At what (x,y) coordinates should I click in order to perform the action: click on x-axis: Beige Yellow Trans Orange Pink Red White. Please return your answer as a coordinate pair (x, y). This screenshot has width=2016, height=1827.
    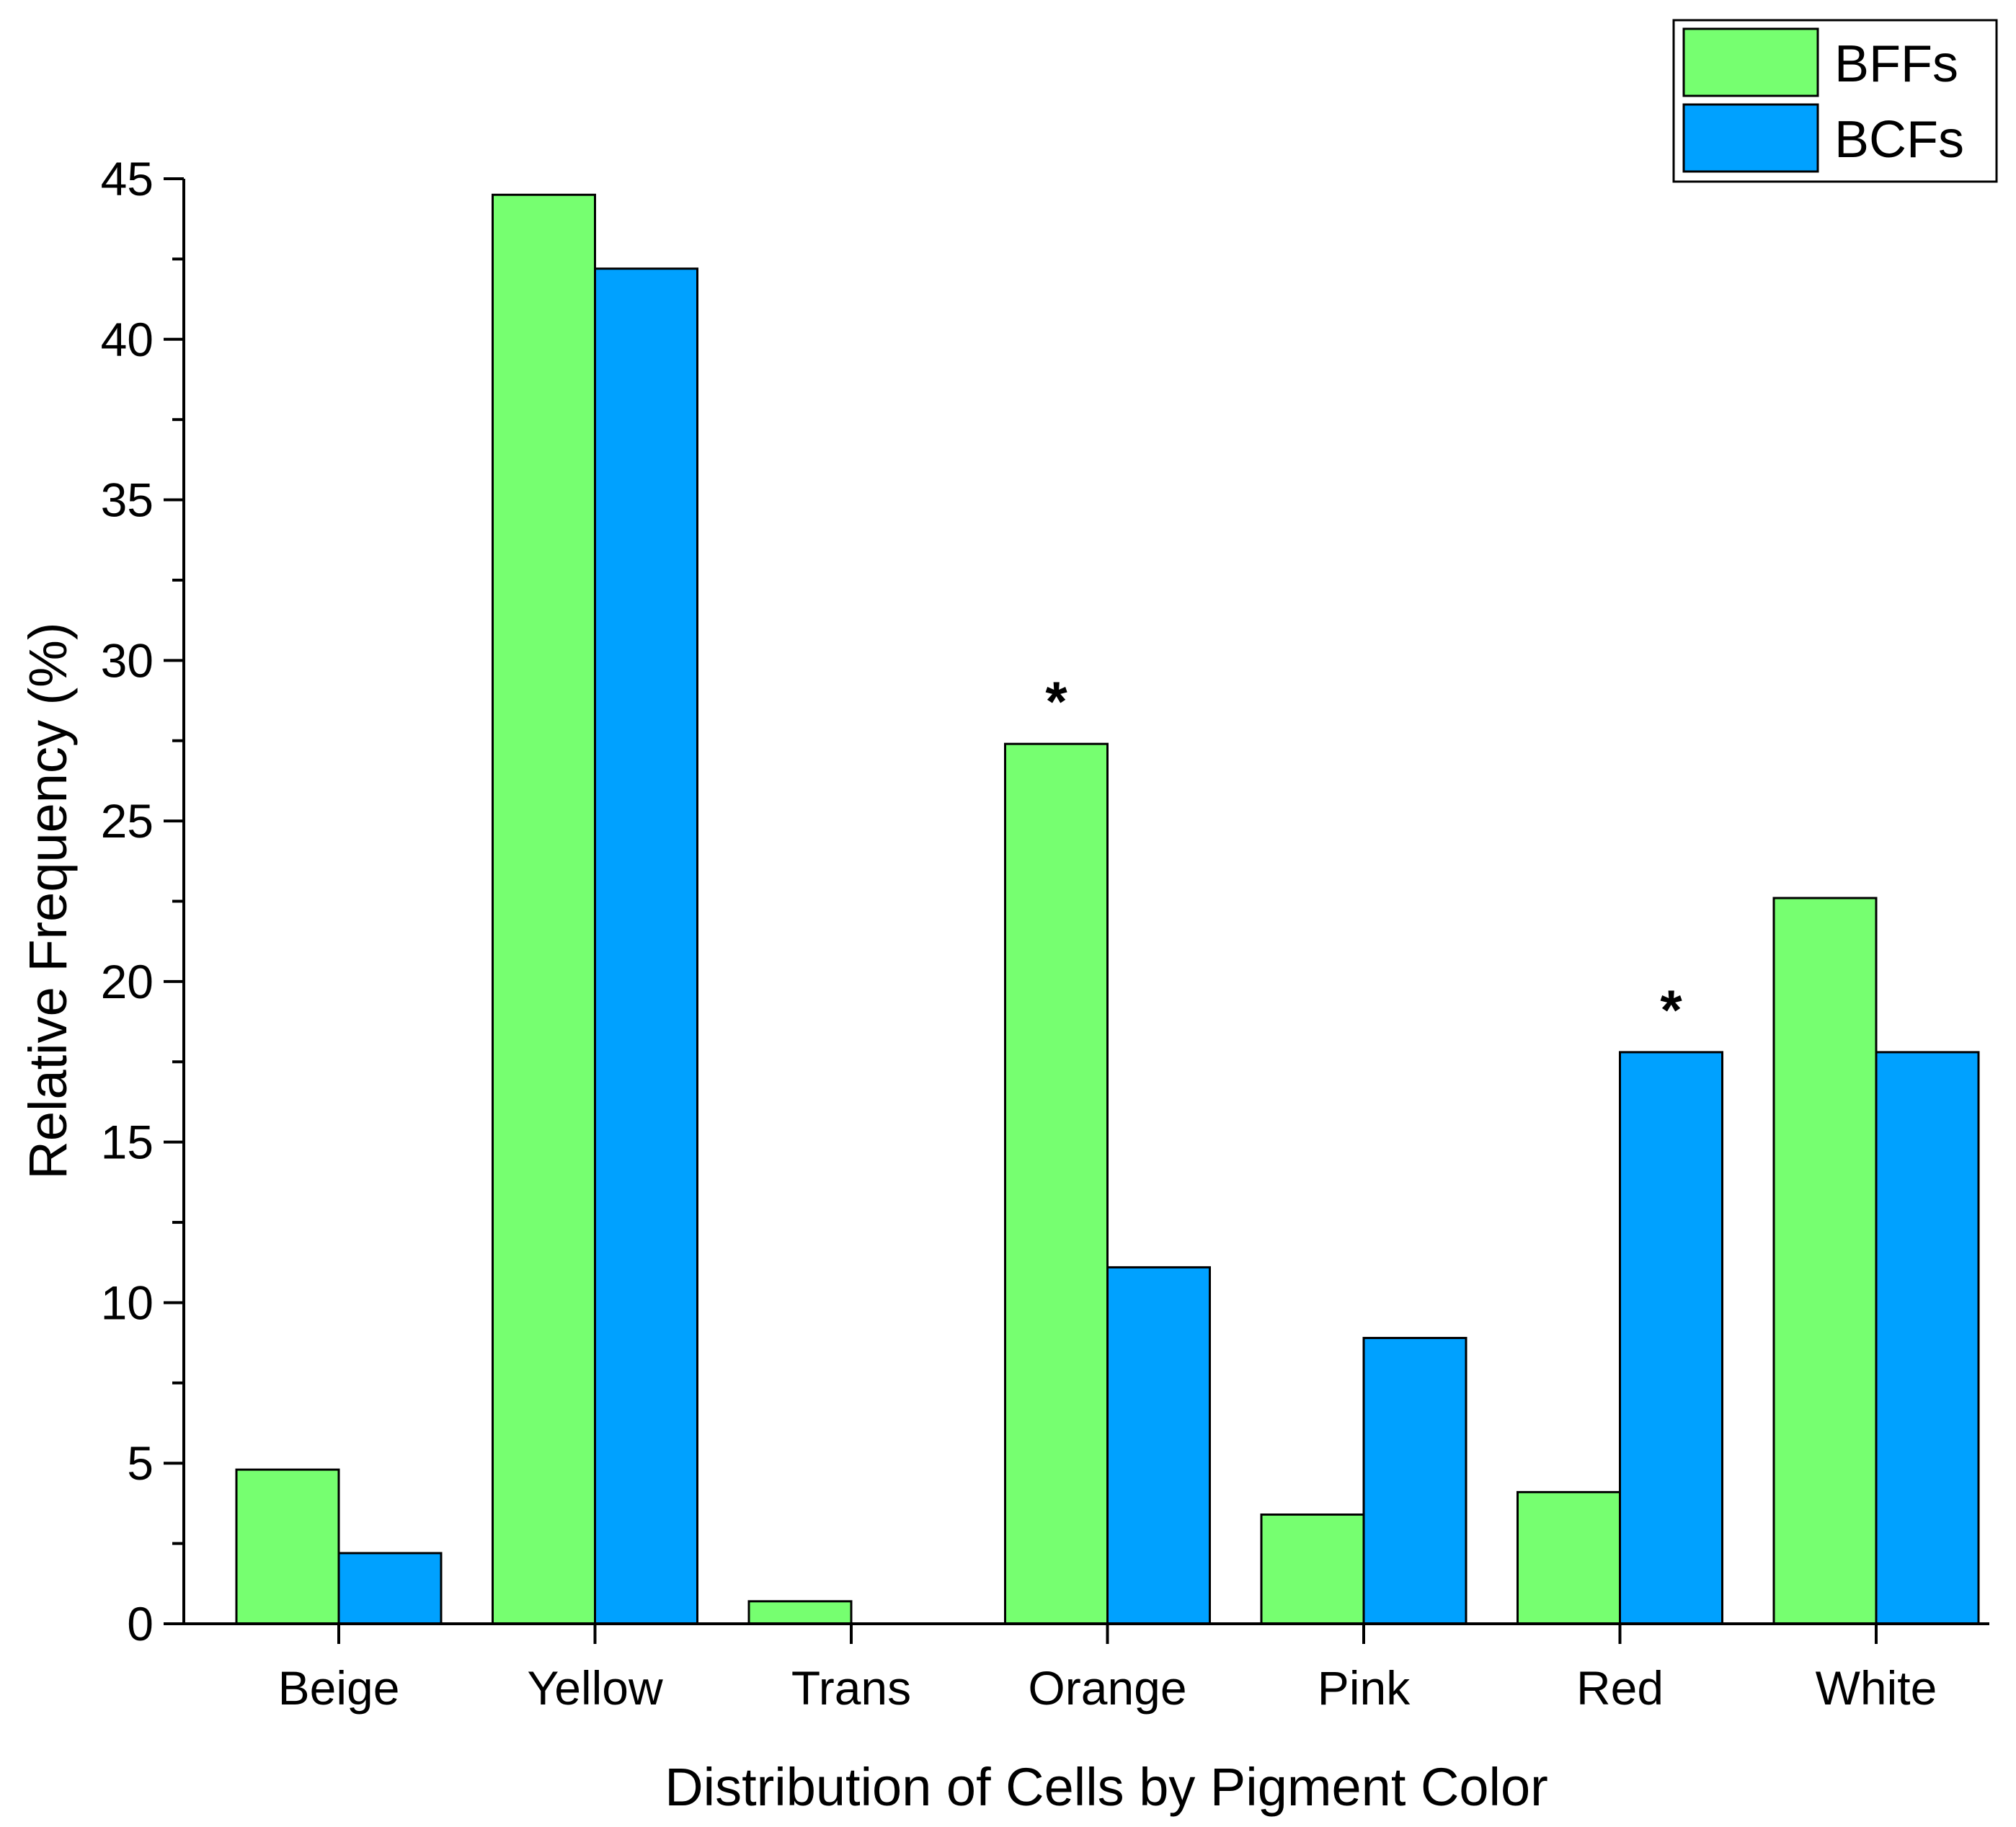
    Looking at the image, I should click on (1086, 1668).